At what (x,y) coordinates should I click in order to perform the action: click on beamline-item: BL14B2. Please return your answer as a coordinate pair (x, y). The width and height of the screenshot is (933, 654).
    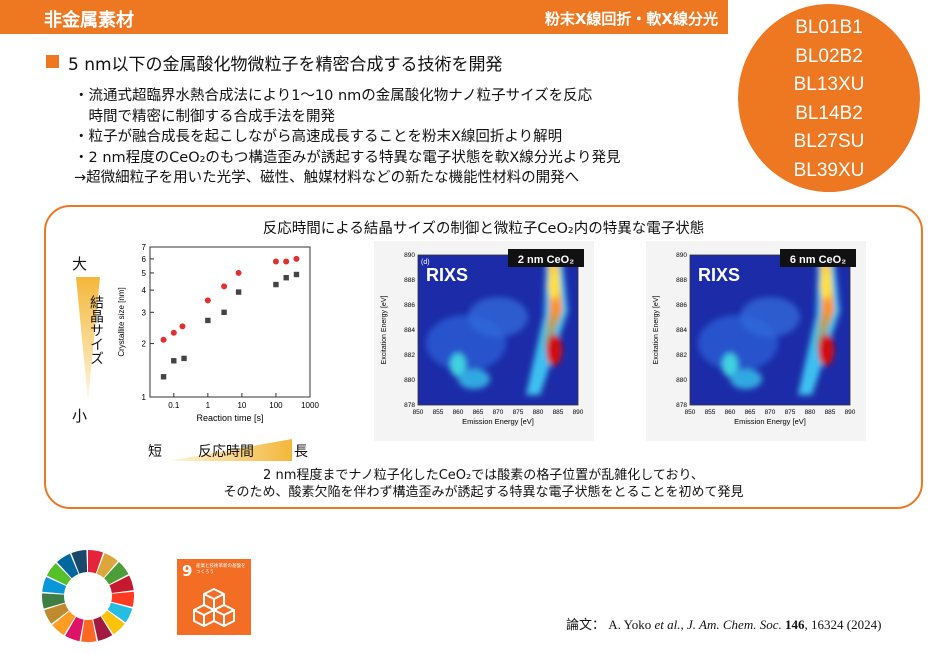
    Looking at the image, I should click on (829, 113).